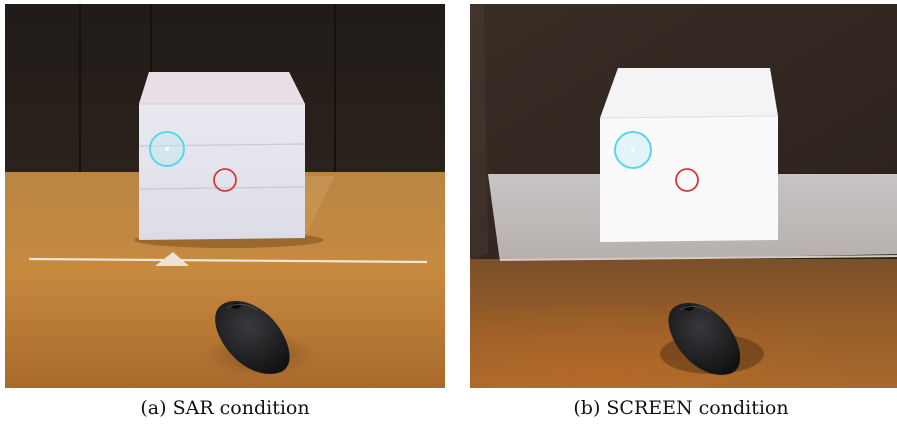 Image resolution: width=897 pixels, height=428 pixels. What do you see at coordinates (681, 408) in the screenshot?
I see `caption-screen-condition: (b) SCREEN condition` at bounding box center [681, 408].